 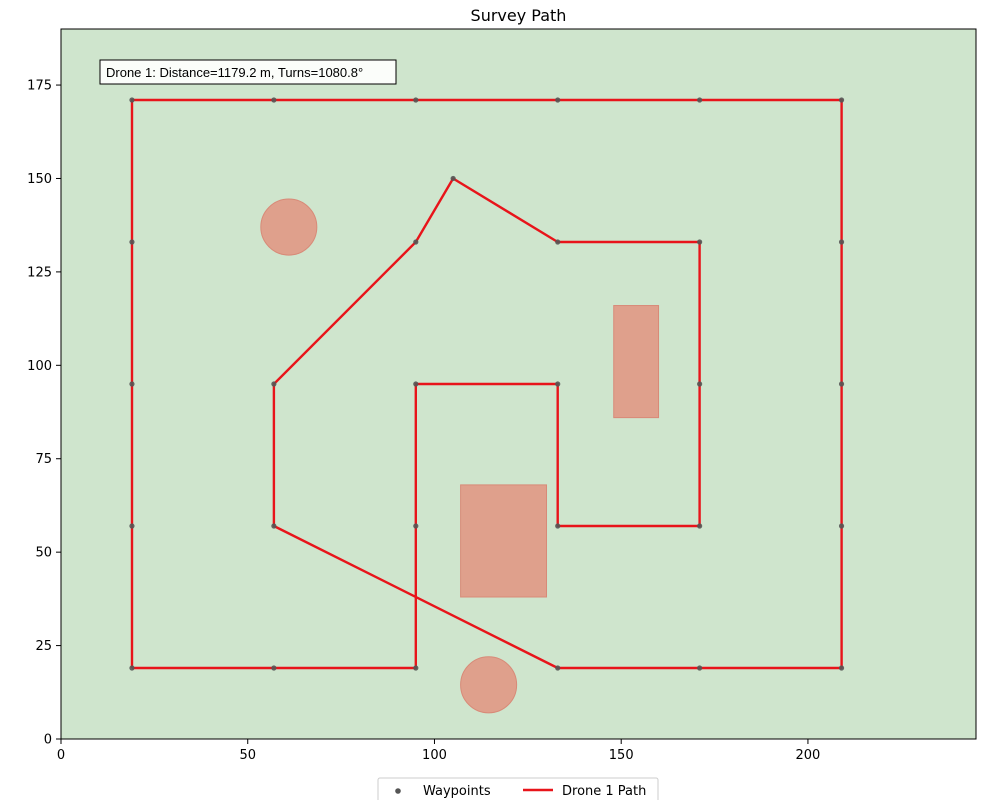 What do you see at coordinates (247, 755) in the screenshot?
I see `x-tick-label: 50` at bounding box center [247, 755].